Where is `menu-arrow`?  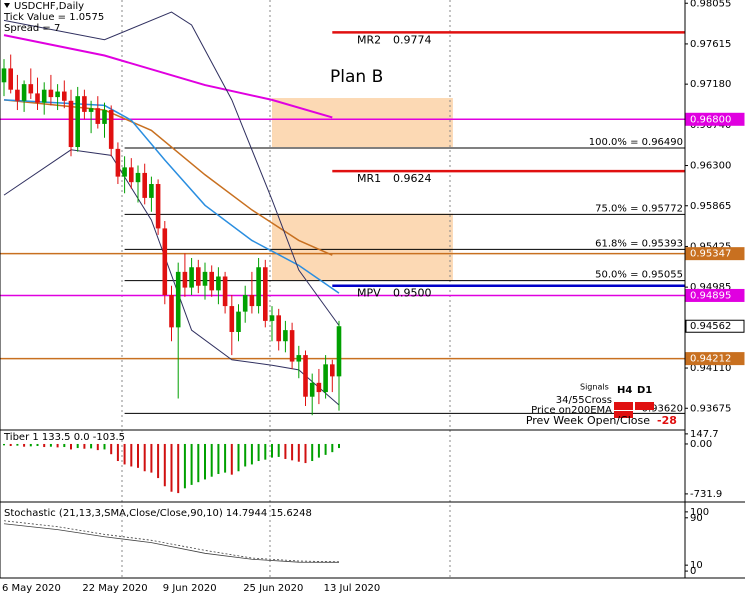 menu-arrow is located at coordinates (7, 5).